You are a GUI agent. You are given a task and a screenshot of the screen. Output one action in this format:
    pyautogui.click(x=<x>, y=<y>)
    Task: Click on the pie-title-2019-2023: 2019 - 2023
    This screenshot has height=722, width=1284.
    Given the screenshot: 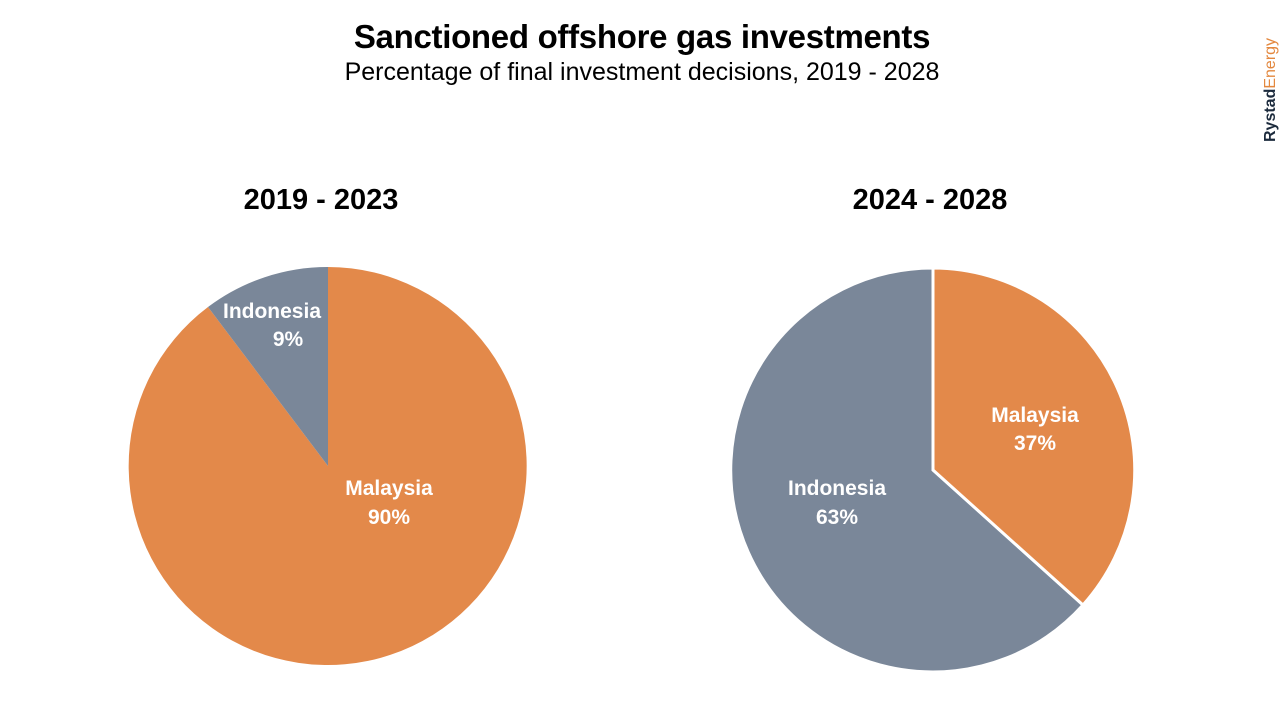 What is the action you would take?
    pyautogui.click(x=321, y=200)
    